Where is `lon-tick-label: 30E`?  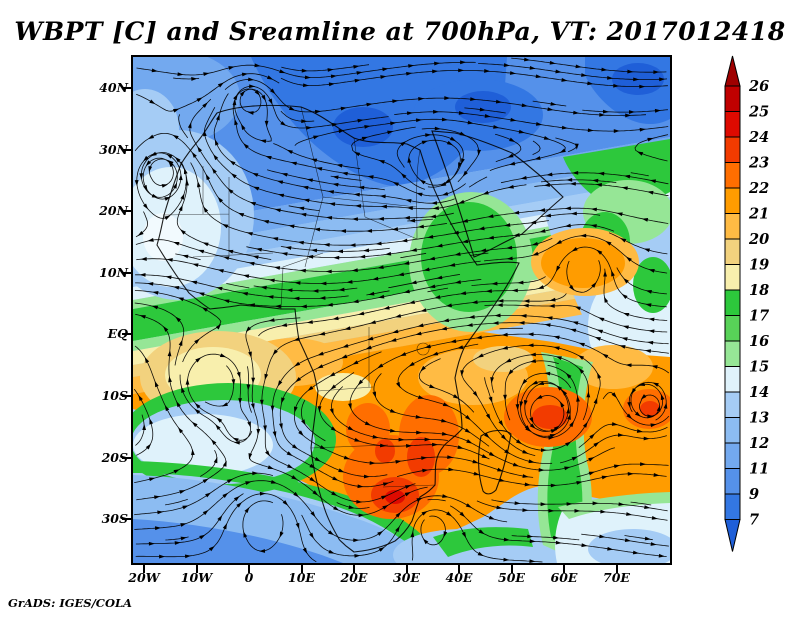 lon-tick-label: 30E is located at coordinates (406, 577).